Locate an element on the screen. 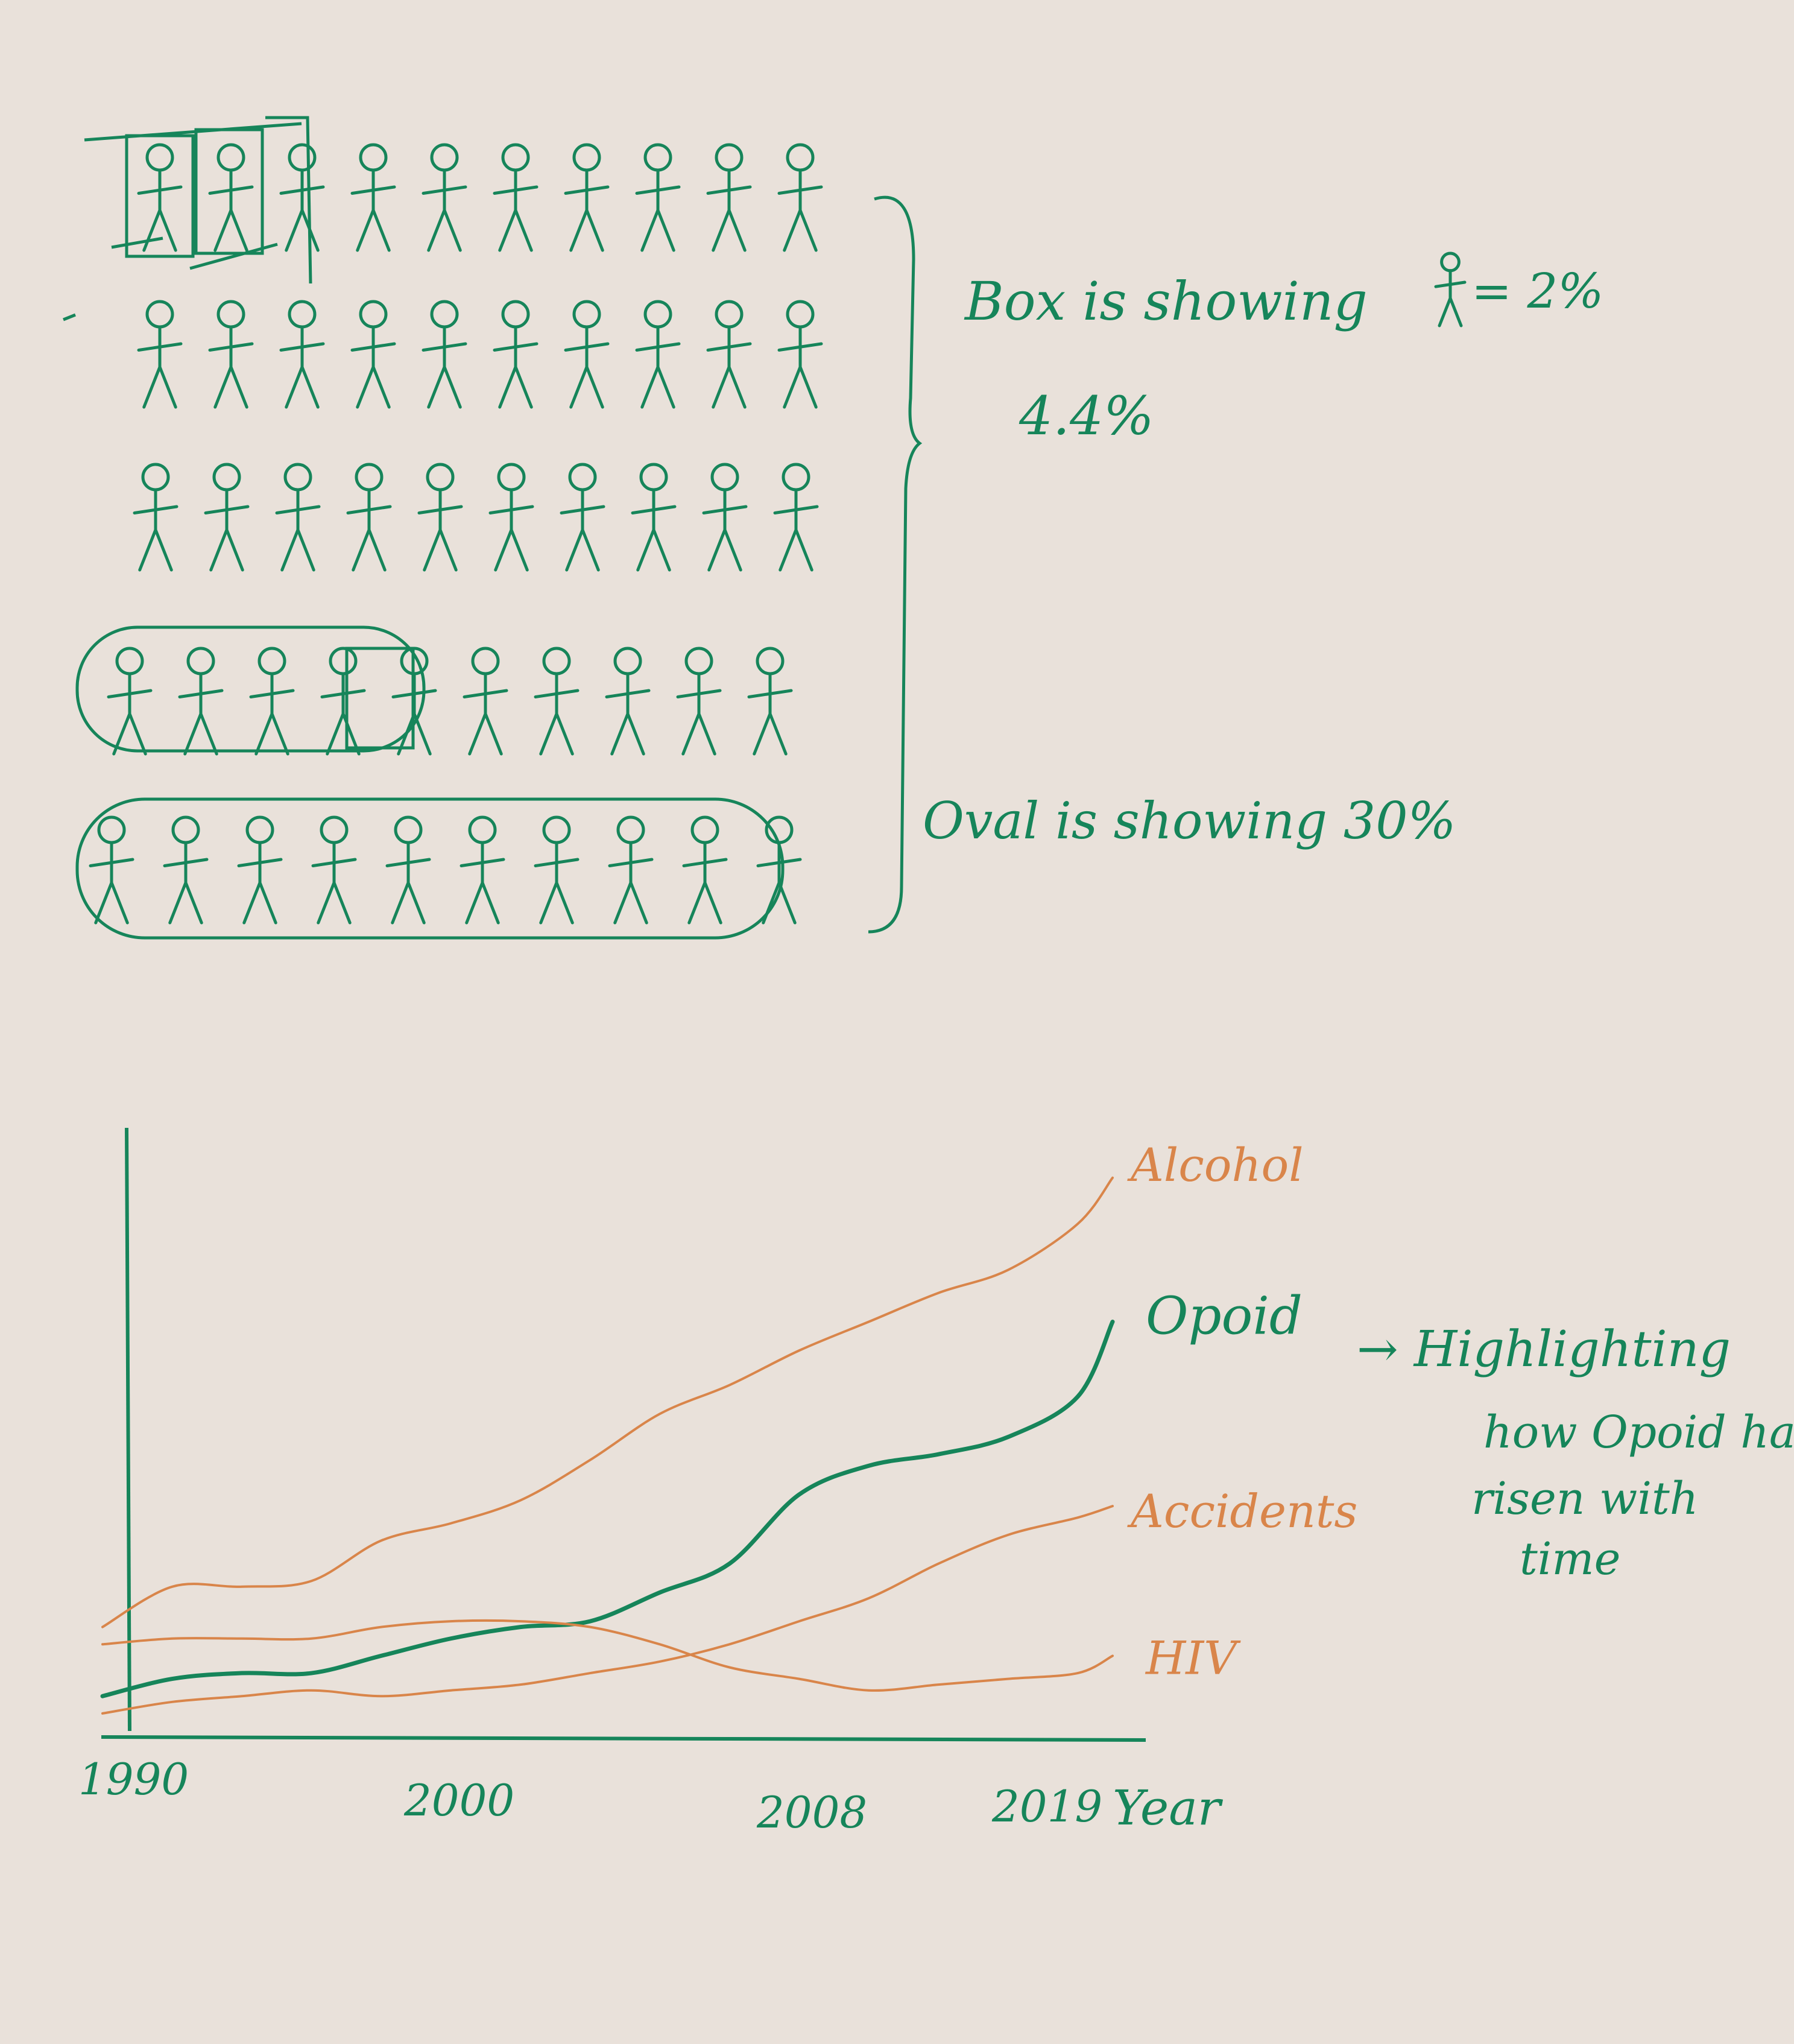  annotation-note: → Highlighting how Opoid ha risen with time is located at coordinates (1575, 1453).